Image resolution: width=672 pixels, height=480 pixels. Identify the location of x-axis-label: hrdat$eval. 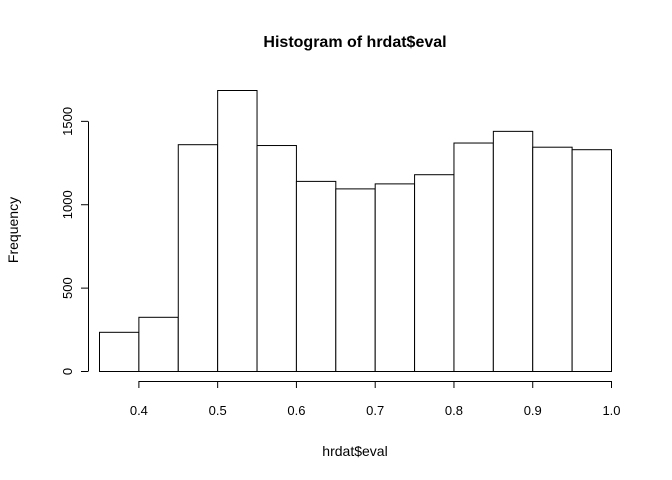
(354, 451).